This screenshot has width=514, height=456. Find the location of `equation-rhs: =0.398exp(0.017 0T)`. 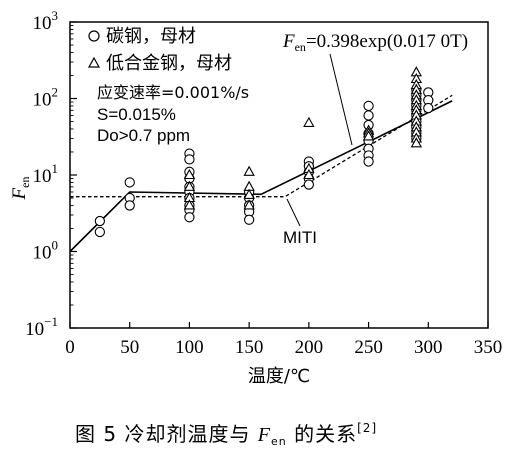

equation-rhs: =0.398exp(0.017 0T) is located at coordinates (387, 41).